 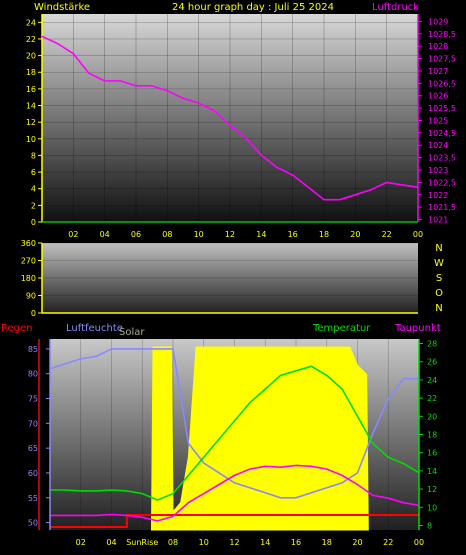 What do you see at coordinates (199, 234) in the screenshot?
I see `panel1-x-tick-label: 10` at bounding box center [199, 234].